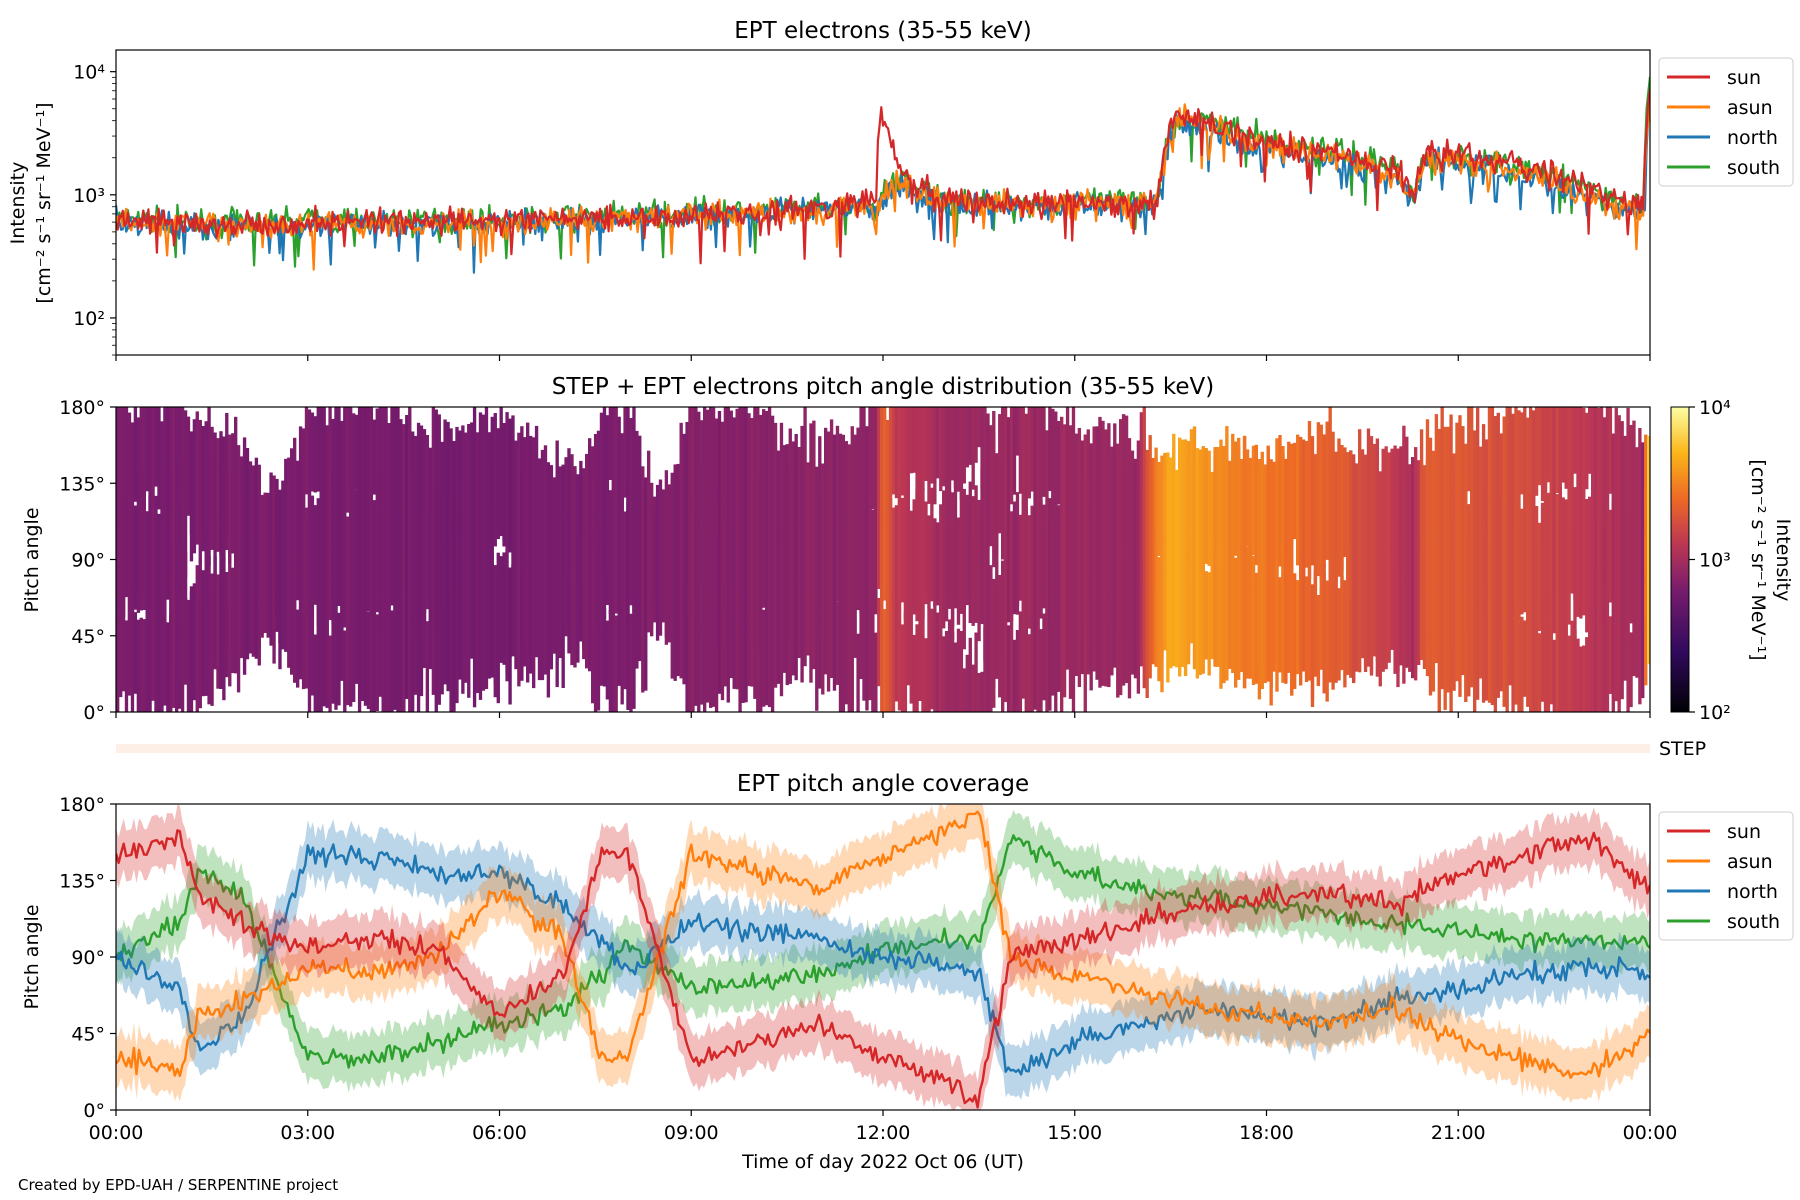 This screenshot has width=1800, height=1200. What do you see at coordinates (1752, 138) in the screenshot?
I see `legend-label-north: north` at bounding box center [1752, 138].